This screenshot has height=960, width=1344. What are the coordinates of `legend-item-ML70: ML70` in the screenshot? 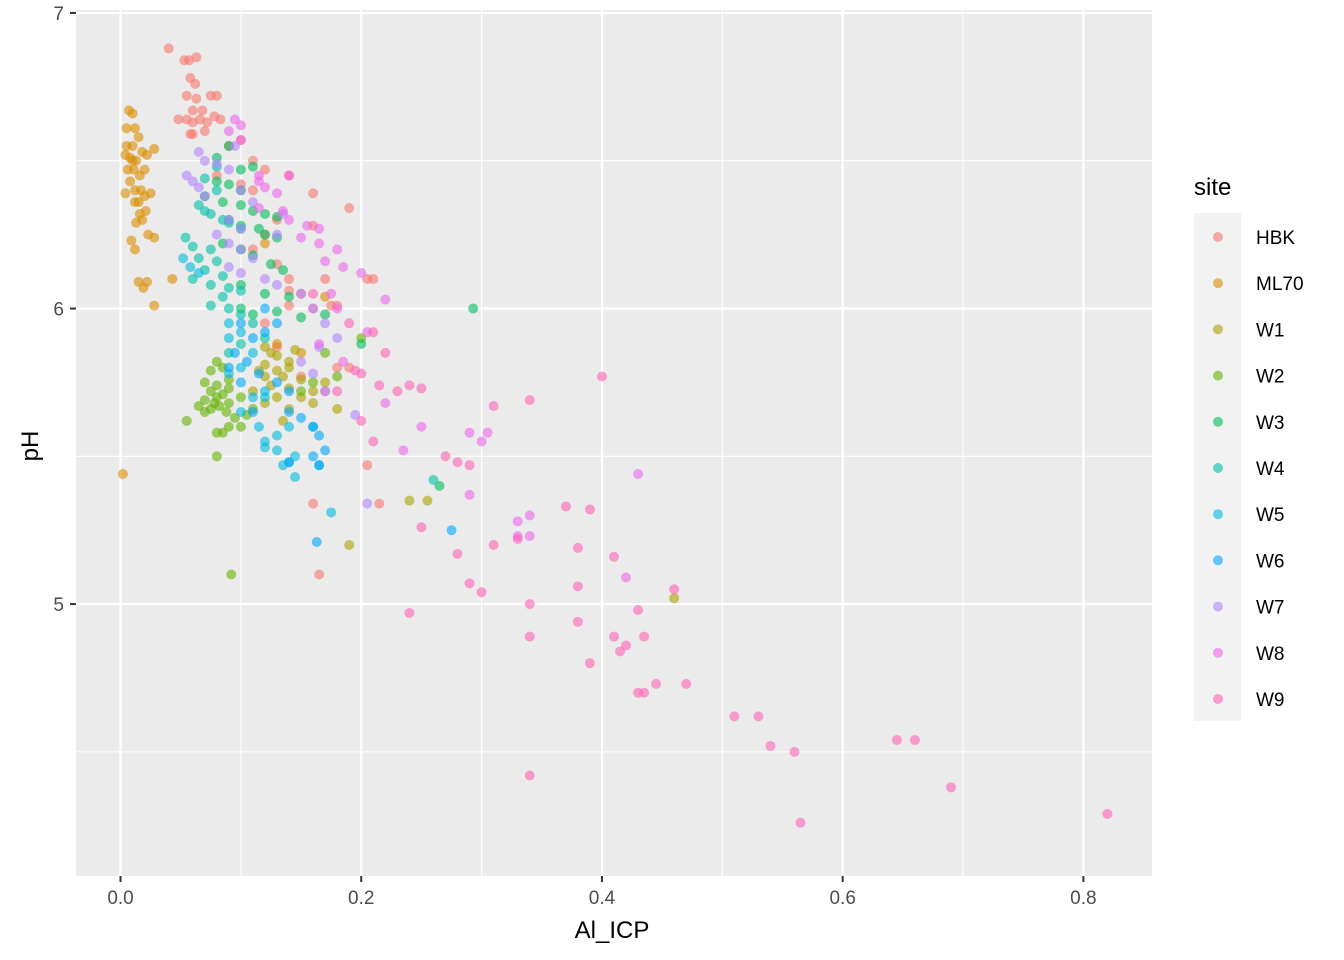 It's located at (1258, 284).